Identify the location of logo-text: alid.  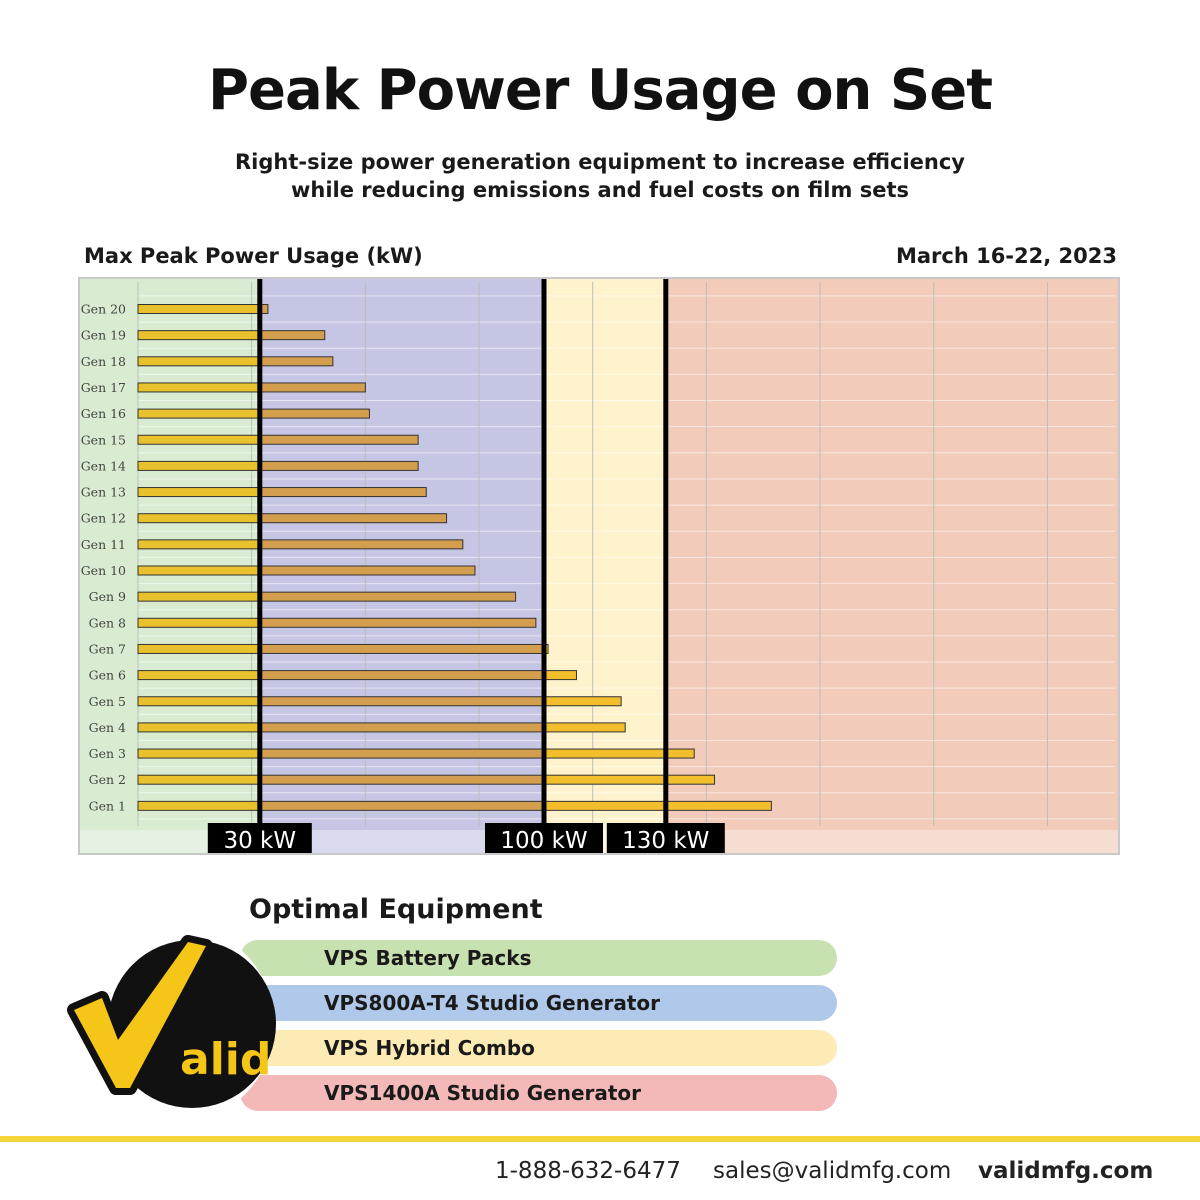
(225, 1059).